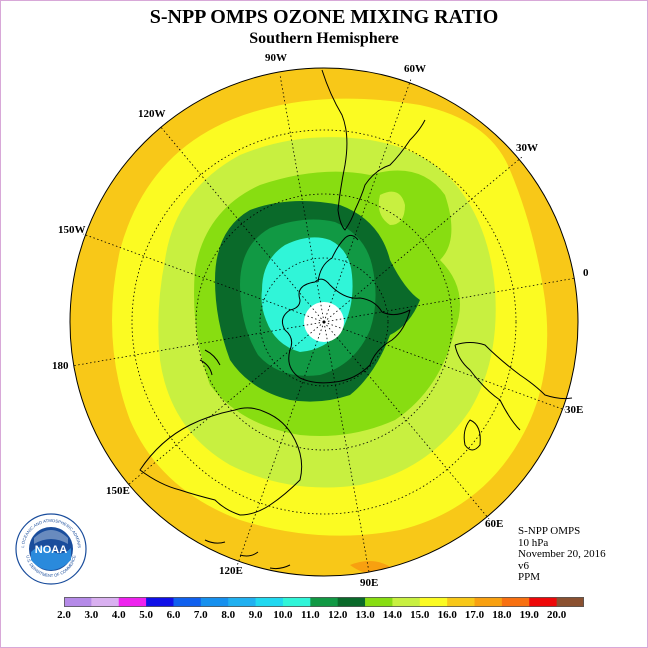  Describe the element at coordinates (373, 150) in the screenshot. I see `south-america-coast` at that location.